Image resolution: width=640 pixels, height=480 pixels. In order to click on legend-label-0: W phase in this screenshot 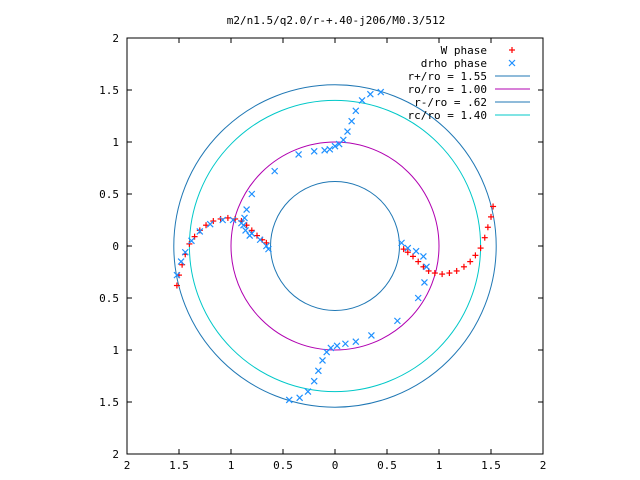, I will do `click(464, 50)`.